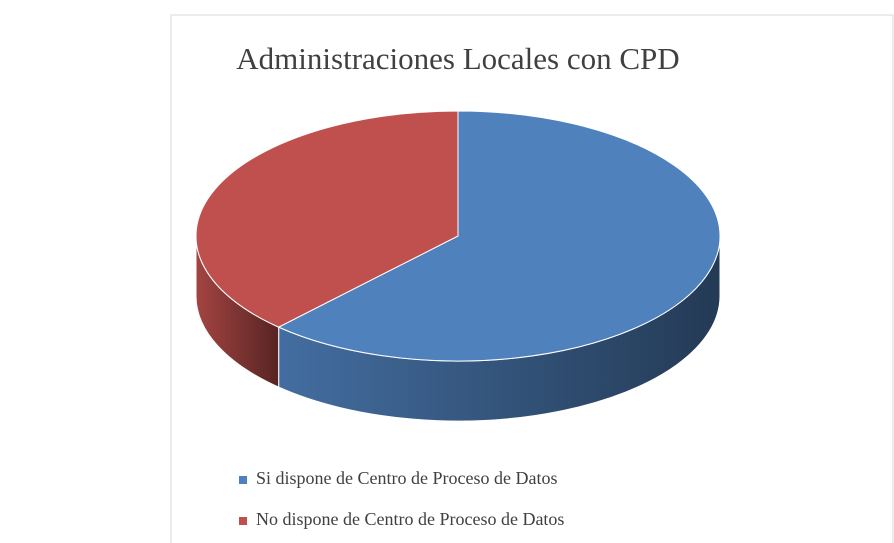 This screenshot has height=543, width=894. What do you see at coordinates (410, 519) in the screenshot?
I see `legend-label: No dispone de Centro de Proceso de Datos` at bounding box center [410, 519].